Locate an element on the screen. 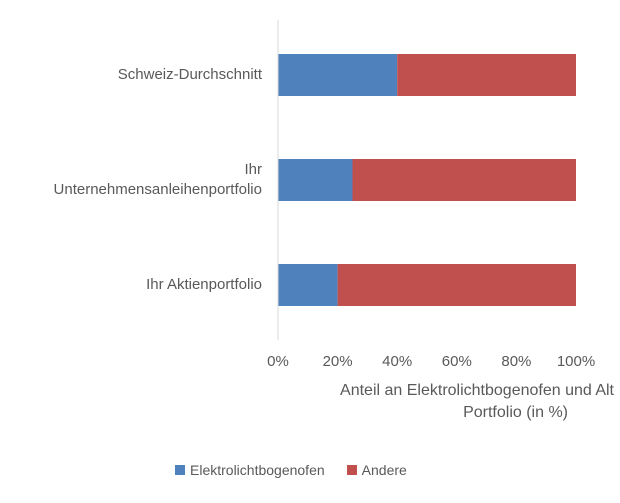  x-axis-label-line2: Portfolio (in %) is located at coordinates (515, 412).